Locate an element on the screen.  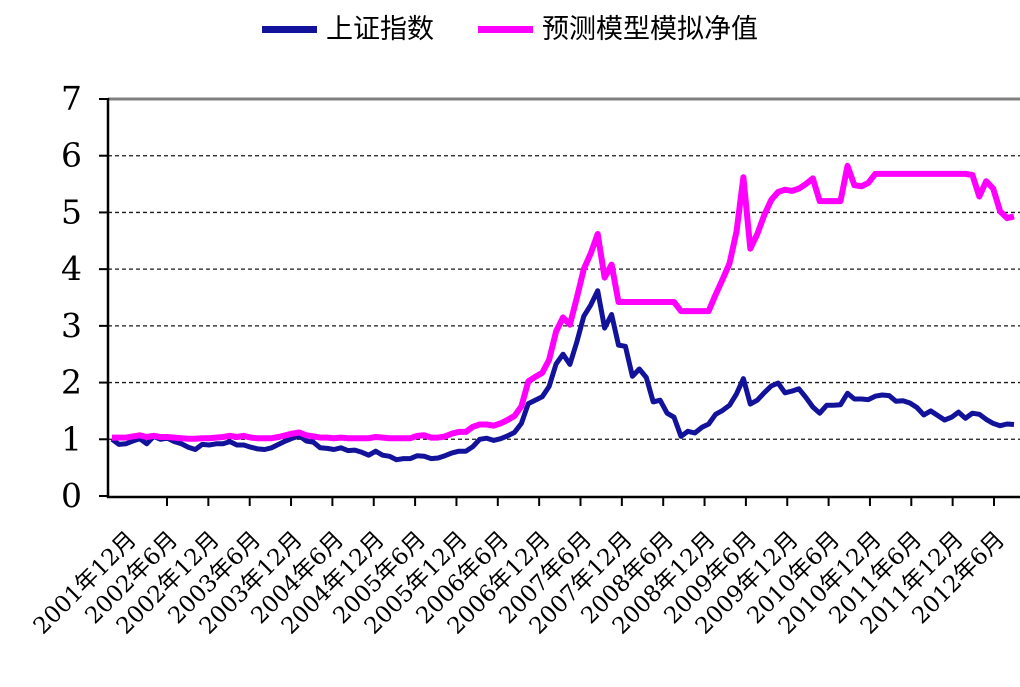
legend-line-swatch-sse-index is located at coordinates (289, 29).